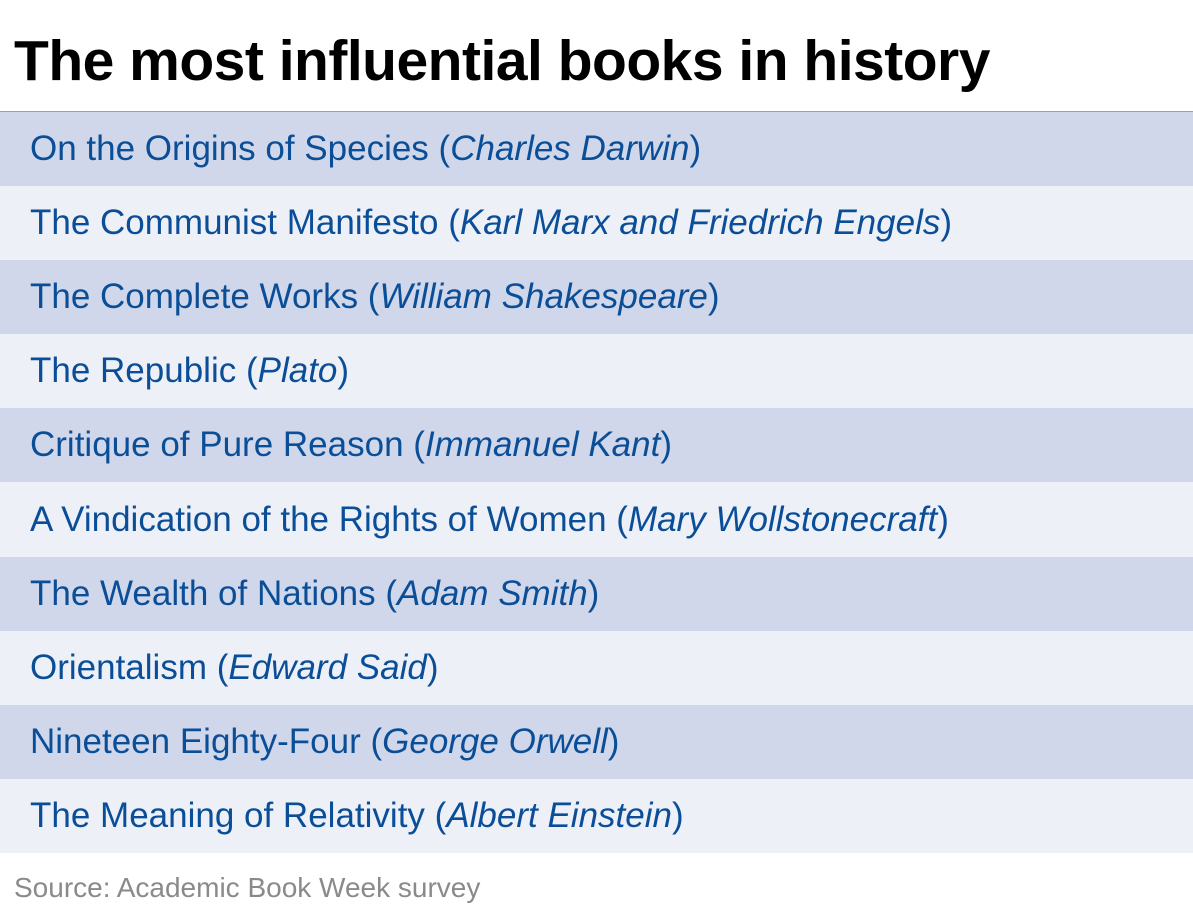  Describe the element at coordinates (543, 297) in the screenshot. I see `book-author: William Shakespeare` at that location.